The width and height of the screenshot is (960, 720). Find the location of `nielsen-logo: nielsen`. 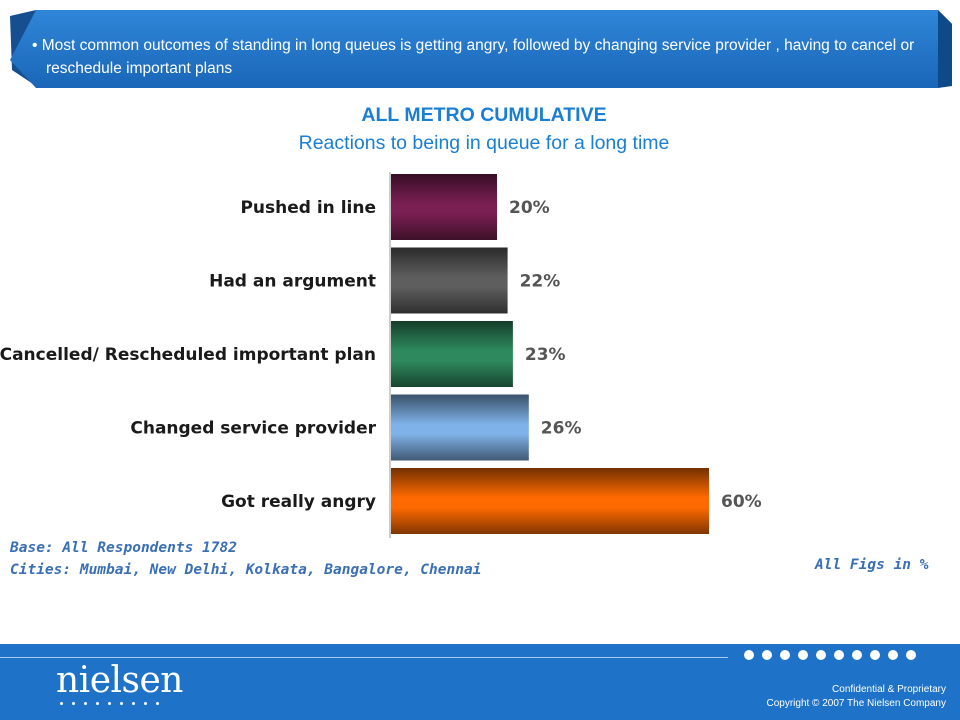

nielsen-logo: nielsen is located at coordinates (119, 680).